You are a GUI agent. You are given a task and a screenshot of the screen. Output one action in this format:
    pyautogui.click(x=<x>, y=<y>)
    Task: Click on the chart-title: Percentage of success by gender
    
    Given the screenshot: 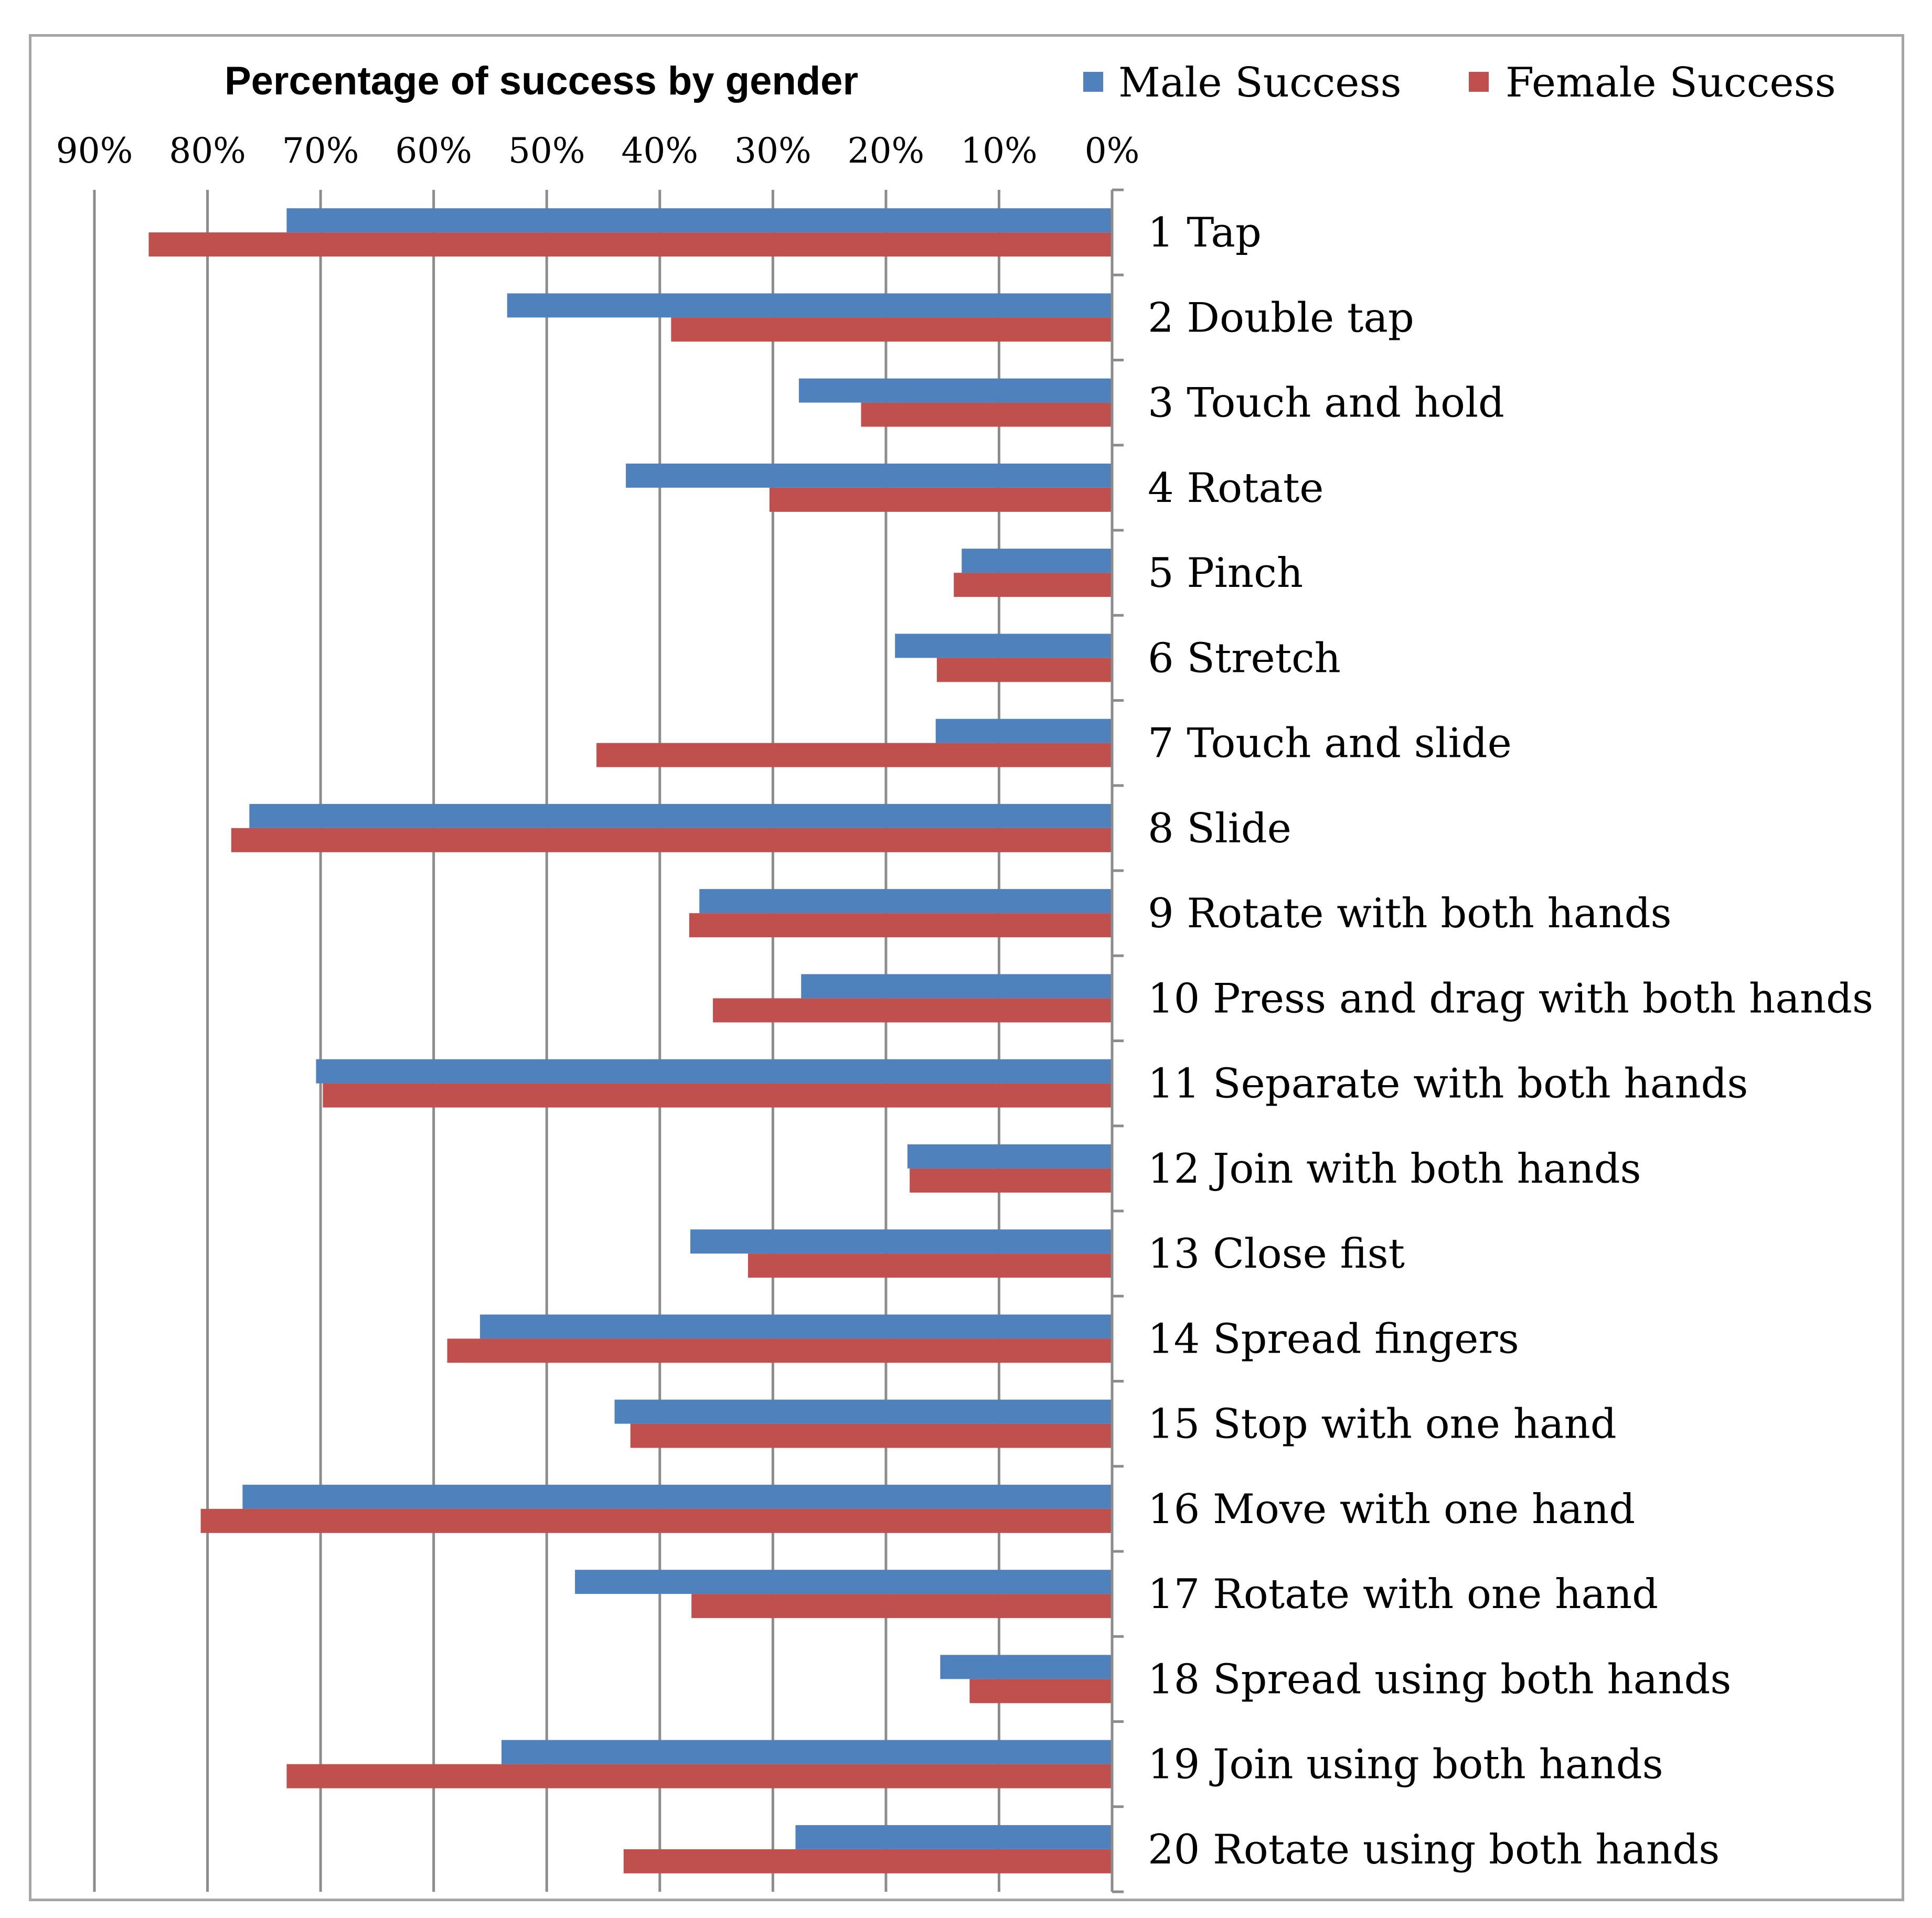 What is the action you would take?
    pyautogui.click(x=542, y=81)
    